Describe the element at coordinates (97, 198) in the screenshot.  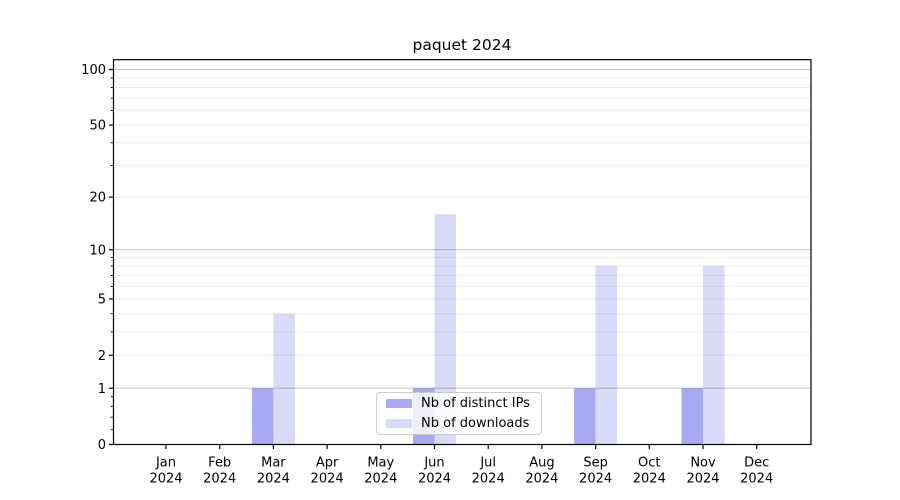
I see `y-tick-label: 20` at that location.